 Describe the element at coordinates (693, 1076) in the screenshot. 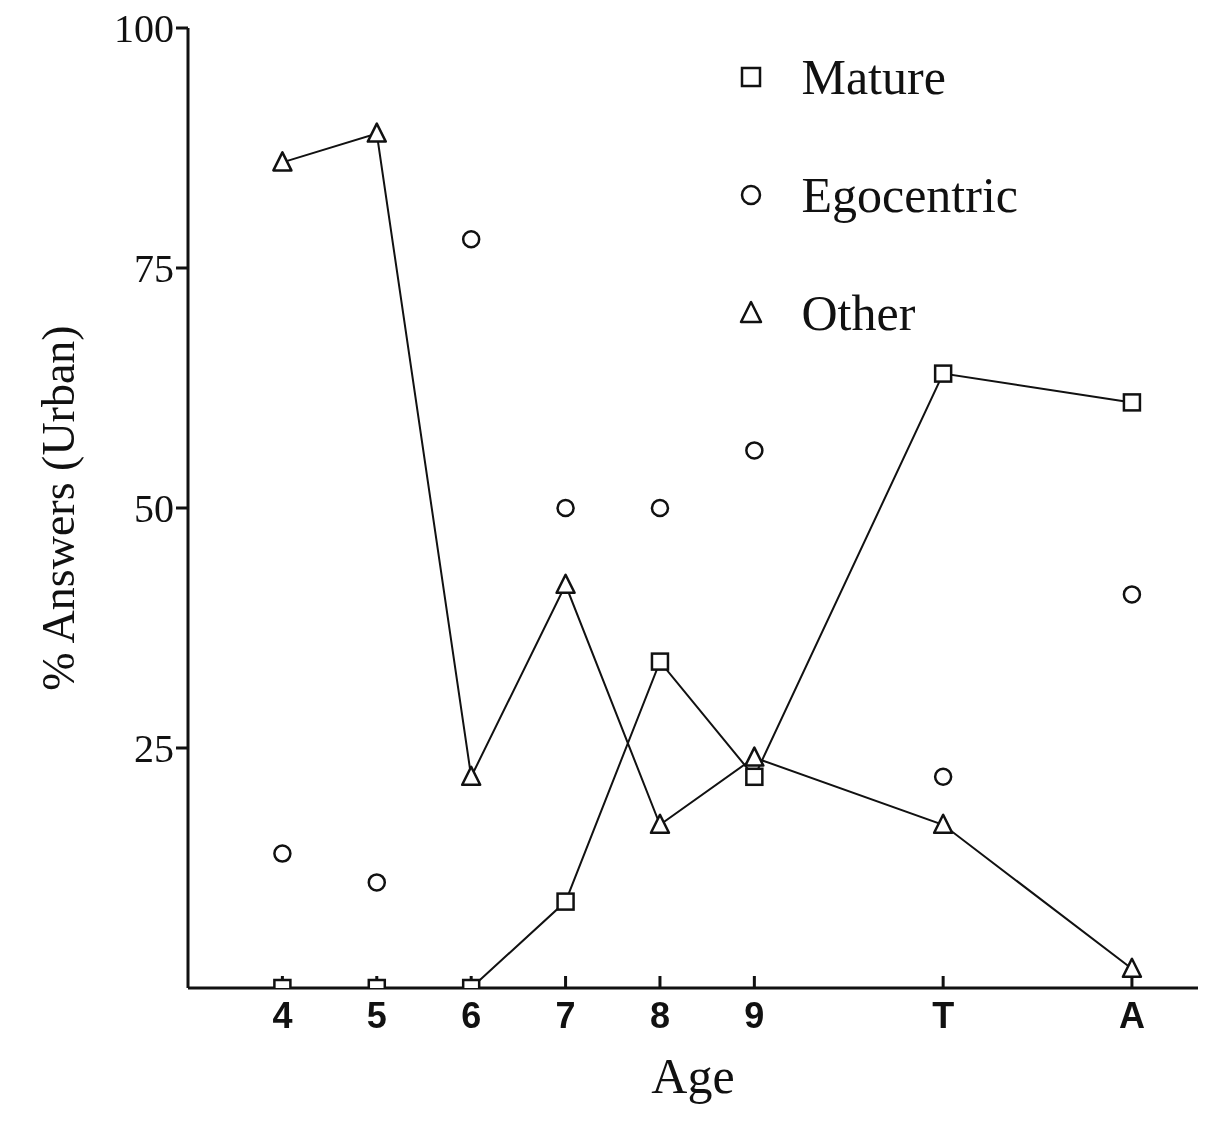

I see `x-axis-title: Age` at that location.